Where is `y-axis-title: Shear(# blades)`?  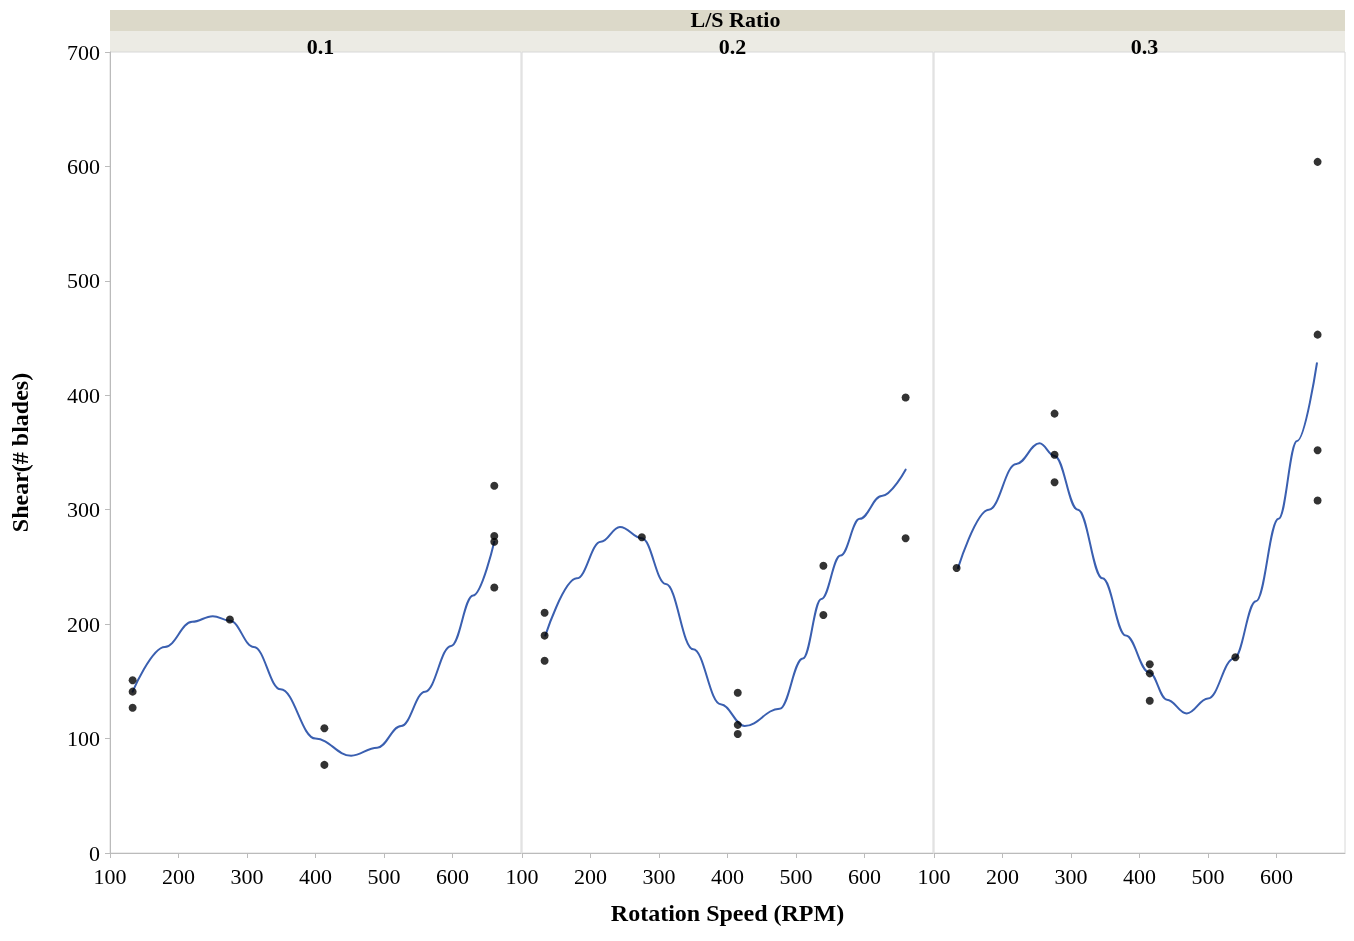
y-axis-title: Shear(# blades) is located at coordinates (20, 452).